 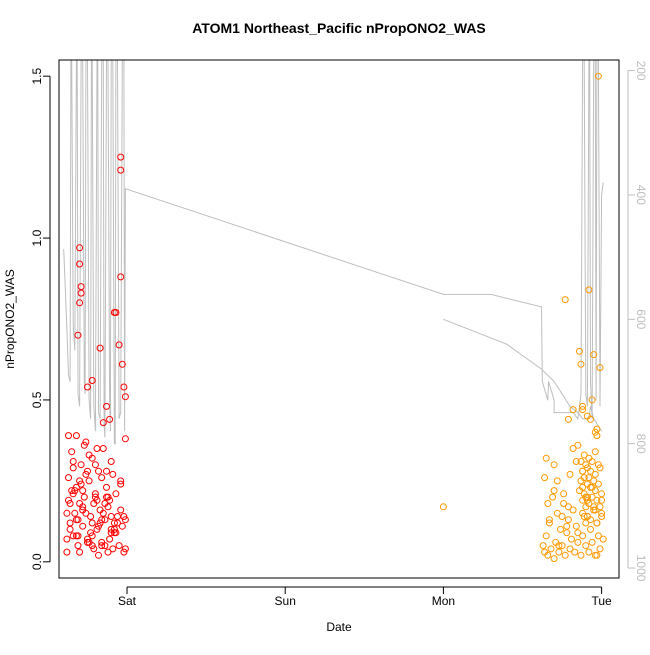 What do you see at coordinates (641, 568) in the screenshot?
I see `right-tick-label: 1000` at bounding box center [641, 568].